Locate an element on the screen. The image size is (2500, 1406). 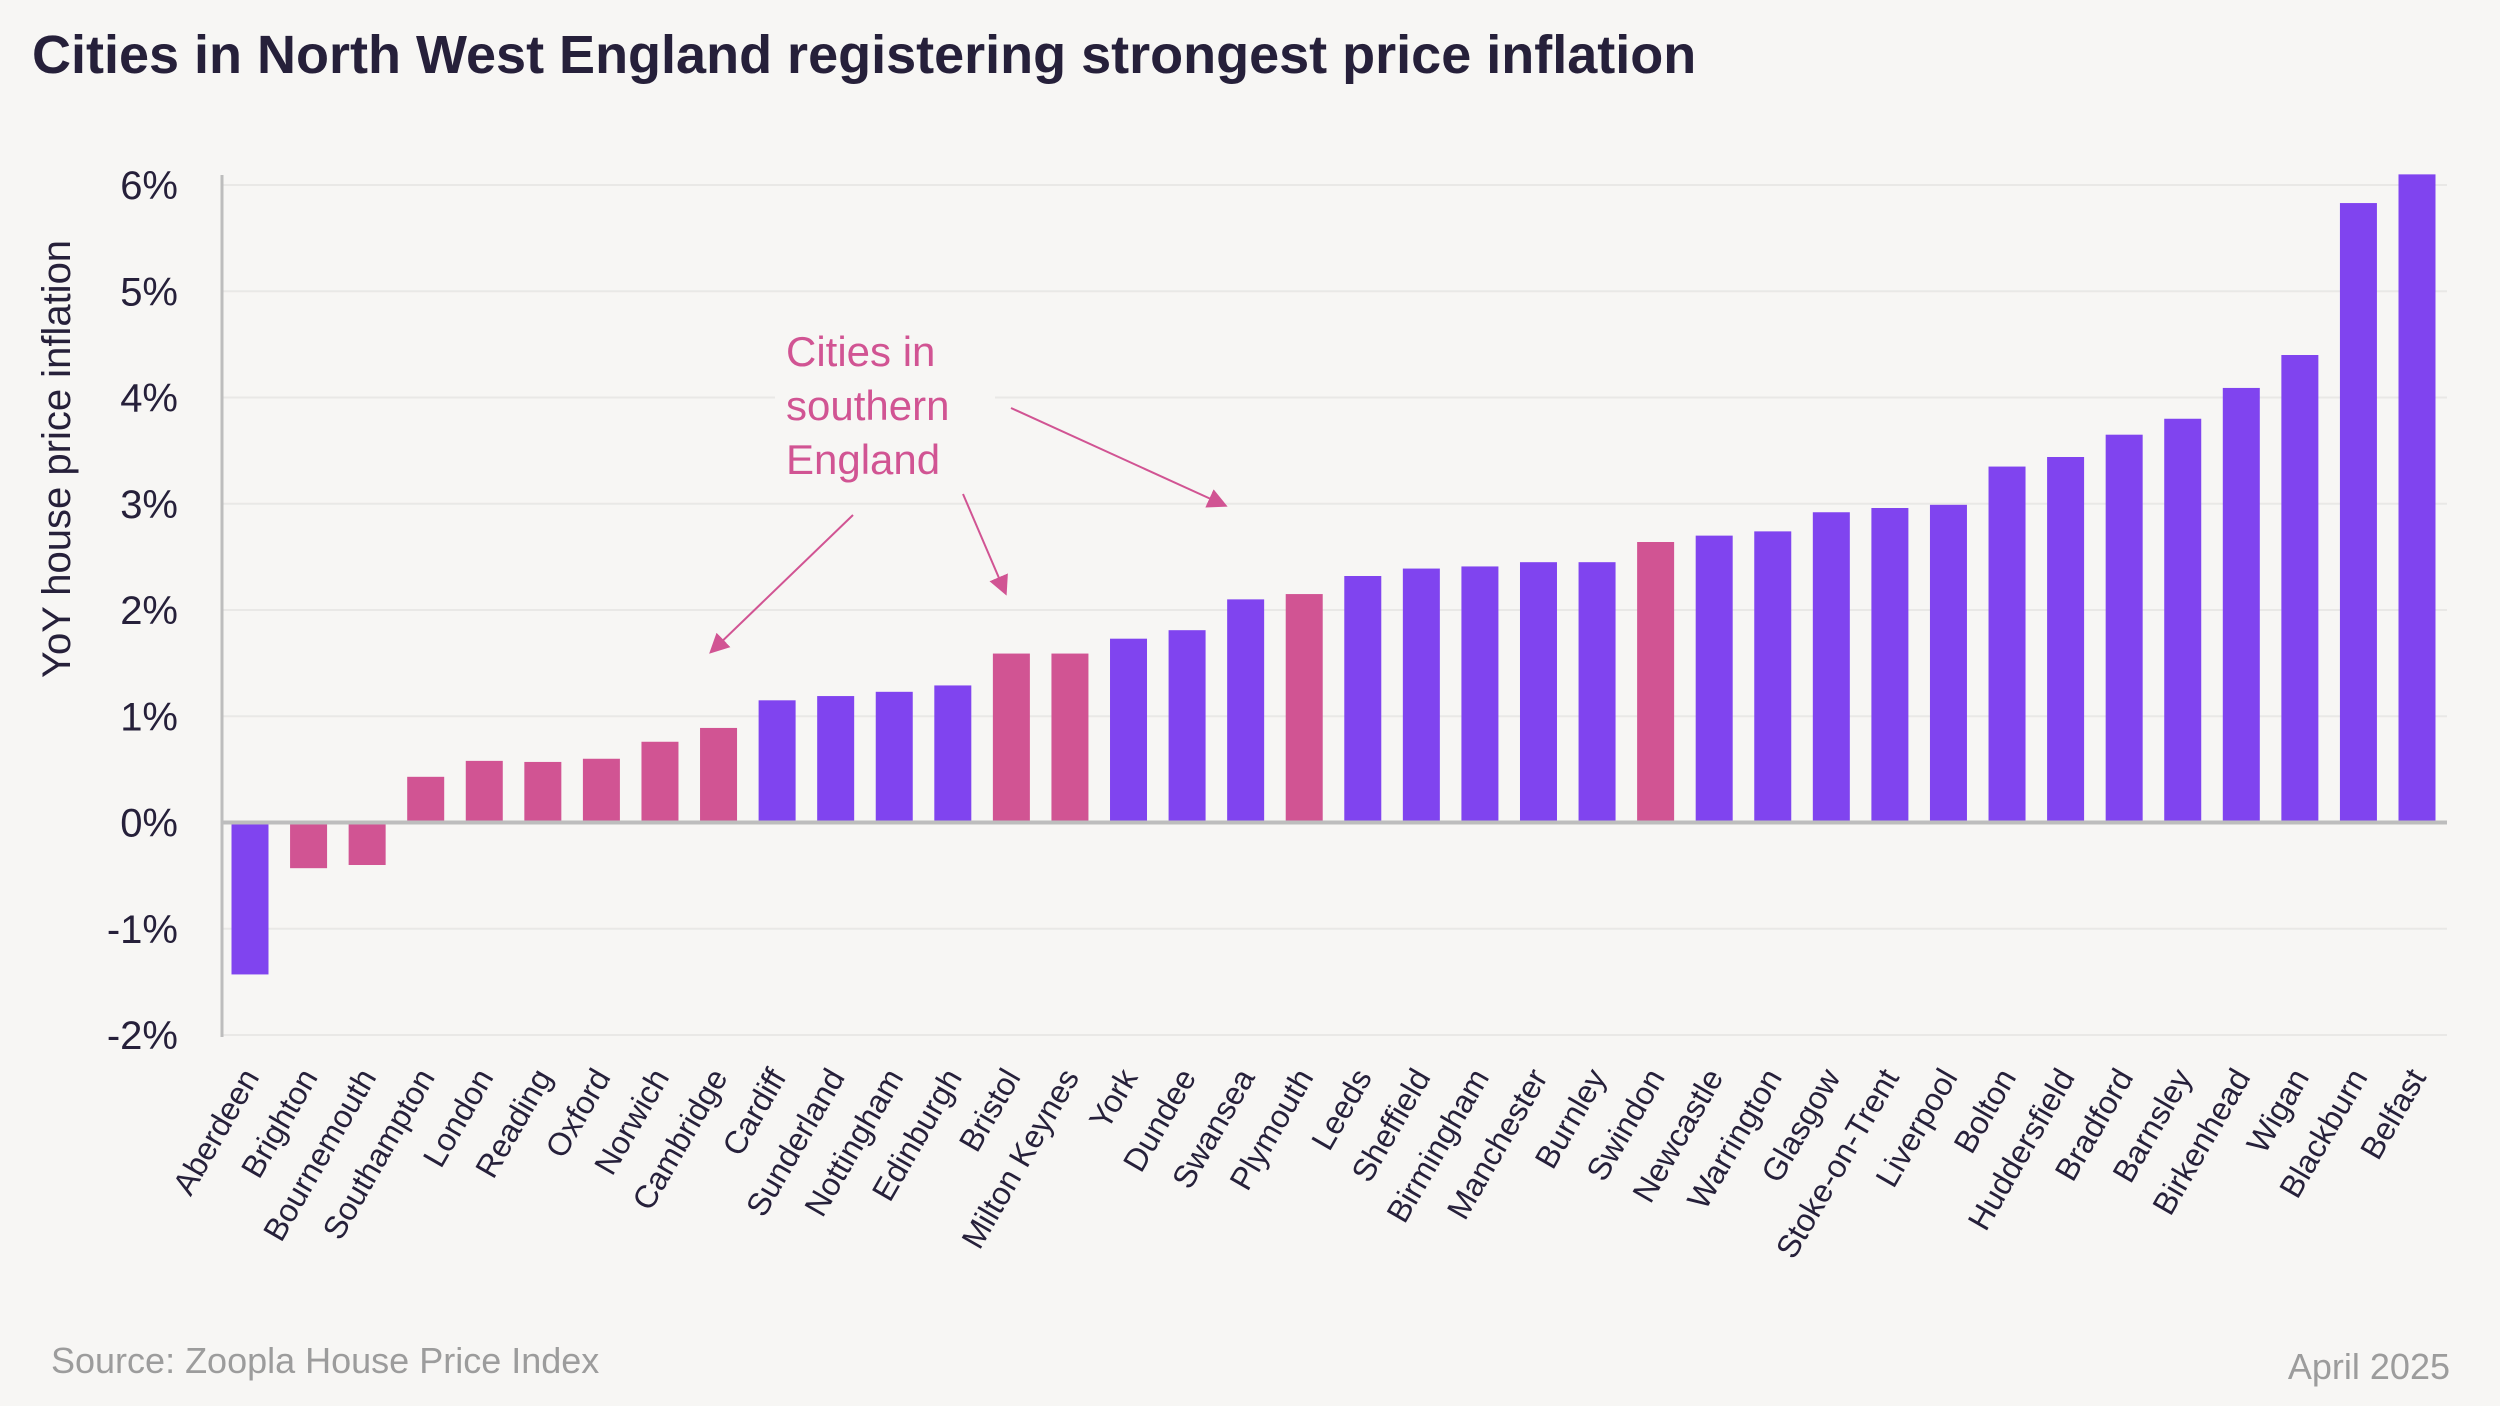
y-tick-label: 5% is located at coordinates (149, 292).